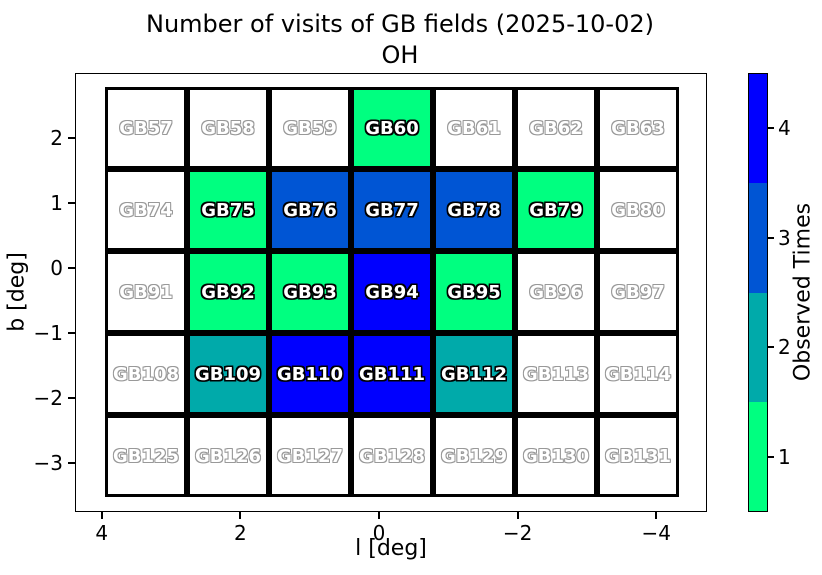 The width and height of the screenshot is (822, 575). I want to click on colorbar-label: Observed Times, so click(803, 292).